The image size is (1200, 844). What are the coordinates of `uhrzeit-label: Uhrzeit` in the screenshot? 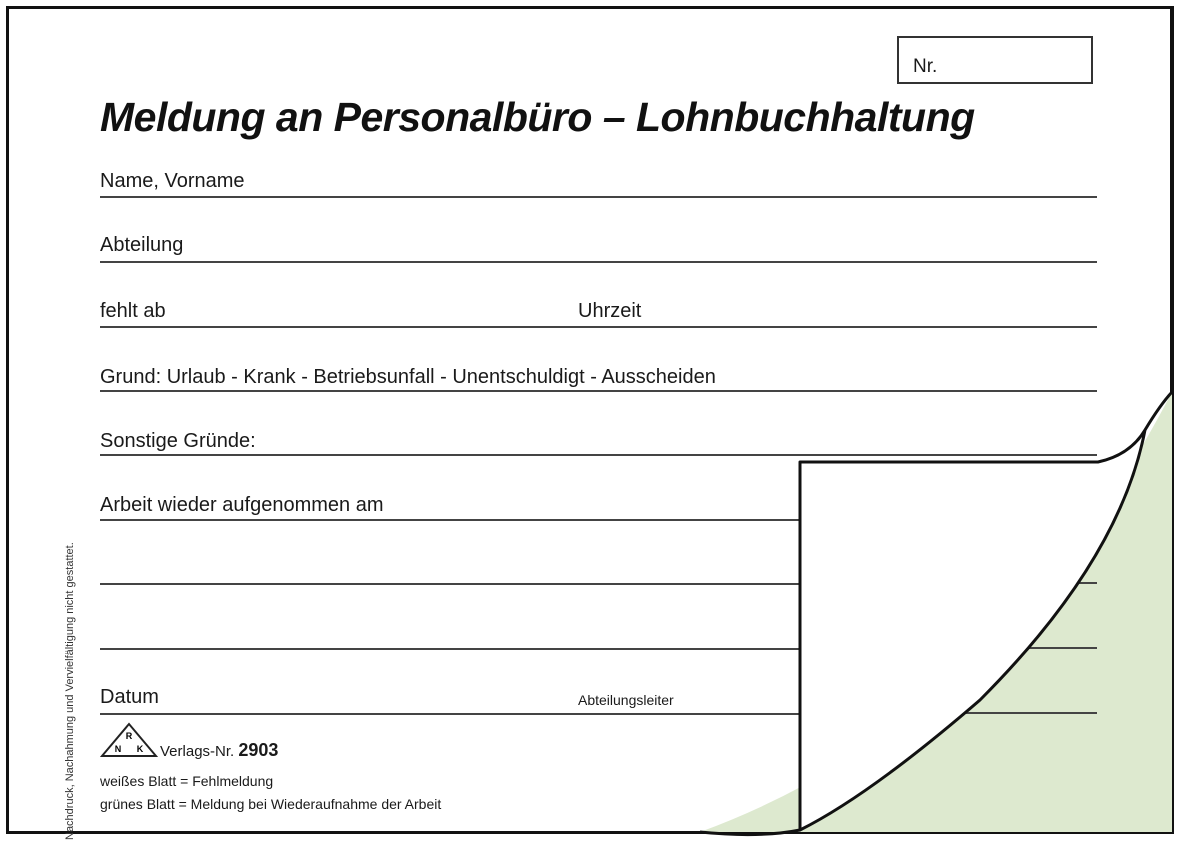 It's located at (610, 311).